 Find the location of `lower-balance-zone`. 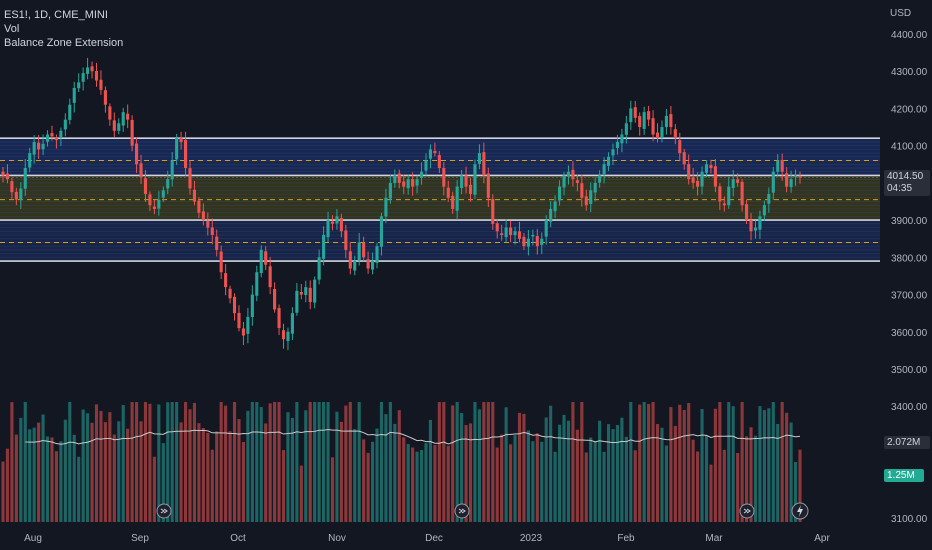

lower-balance-zone is located at coordinates (440, 241).